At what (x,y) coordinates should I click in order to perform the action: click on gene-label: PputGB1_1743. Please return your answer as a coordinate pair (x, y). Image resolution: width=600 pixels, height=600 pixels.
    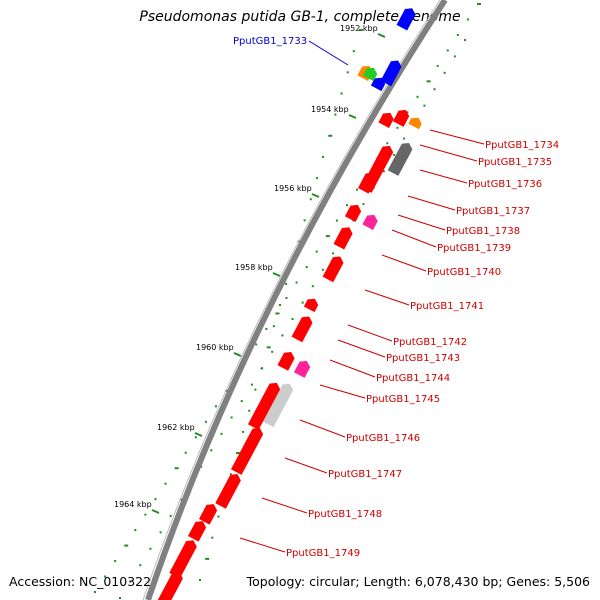
    Looking at the image, I should click on (423, 358).